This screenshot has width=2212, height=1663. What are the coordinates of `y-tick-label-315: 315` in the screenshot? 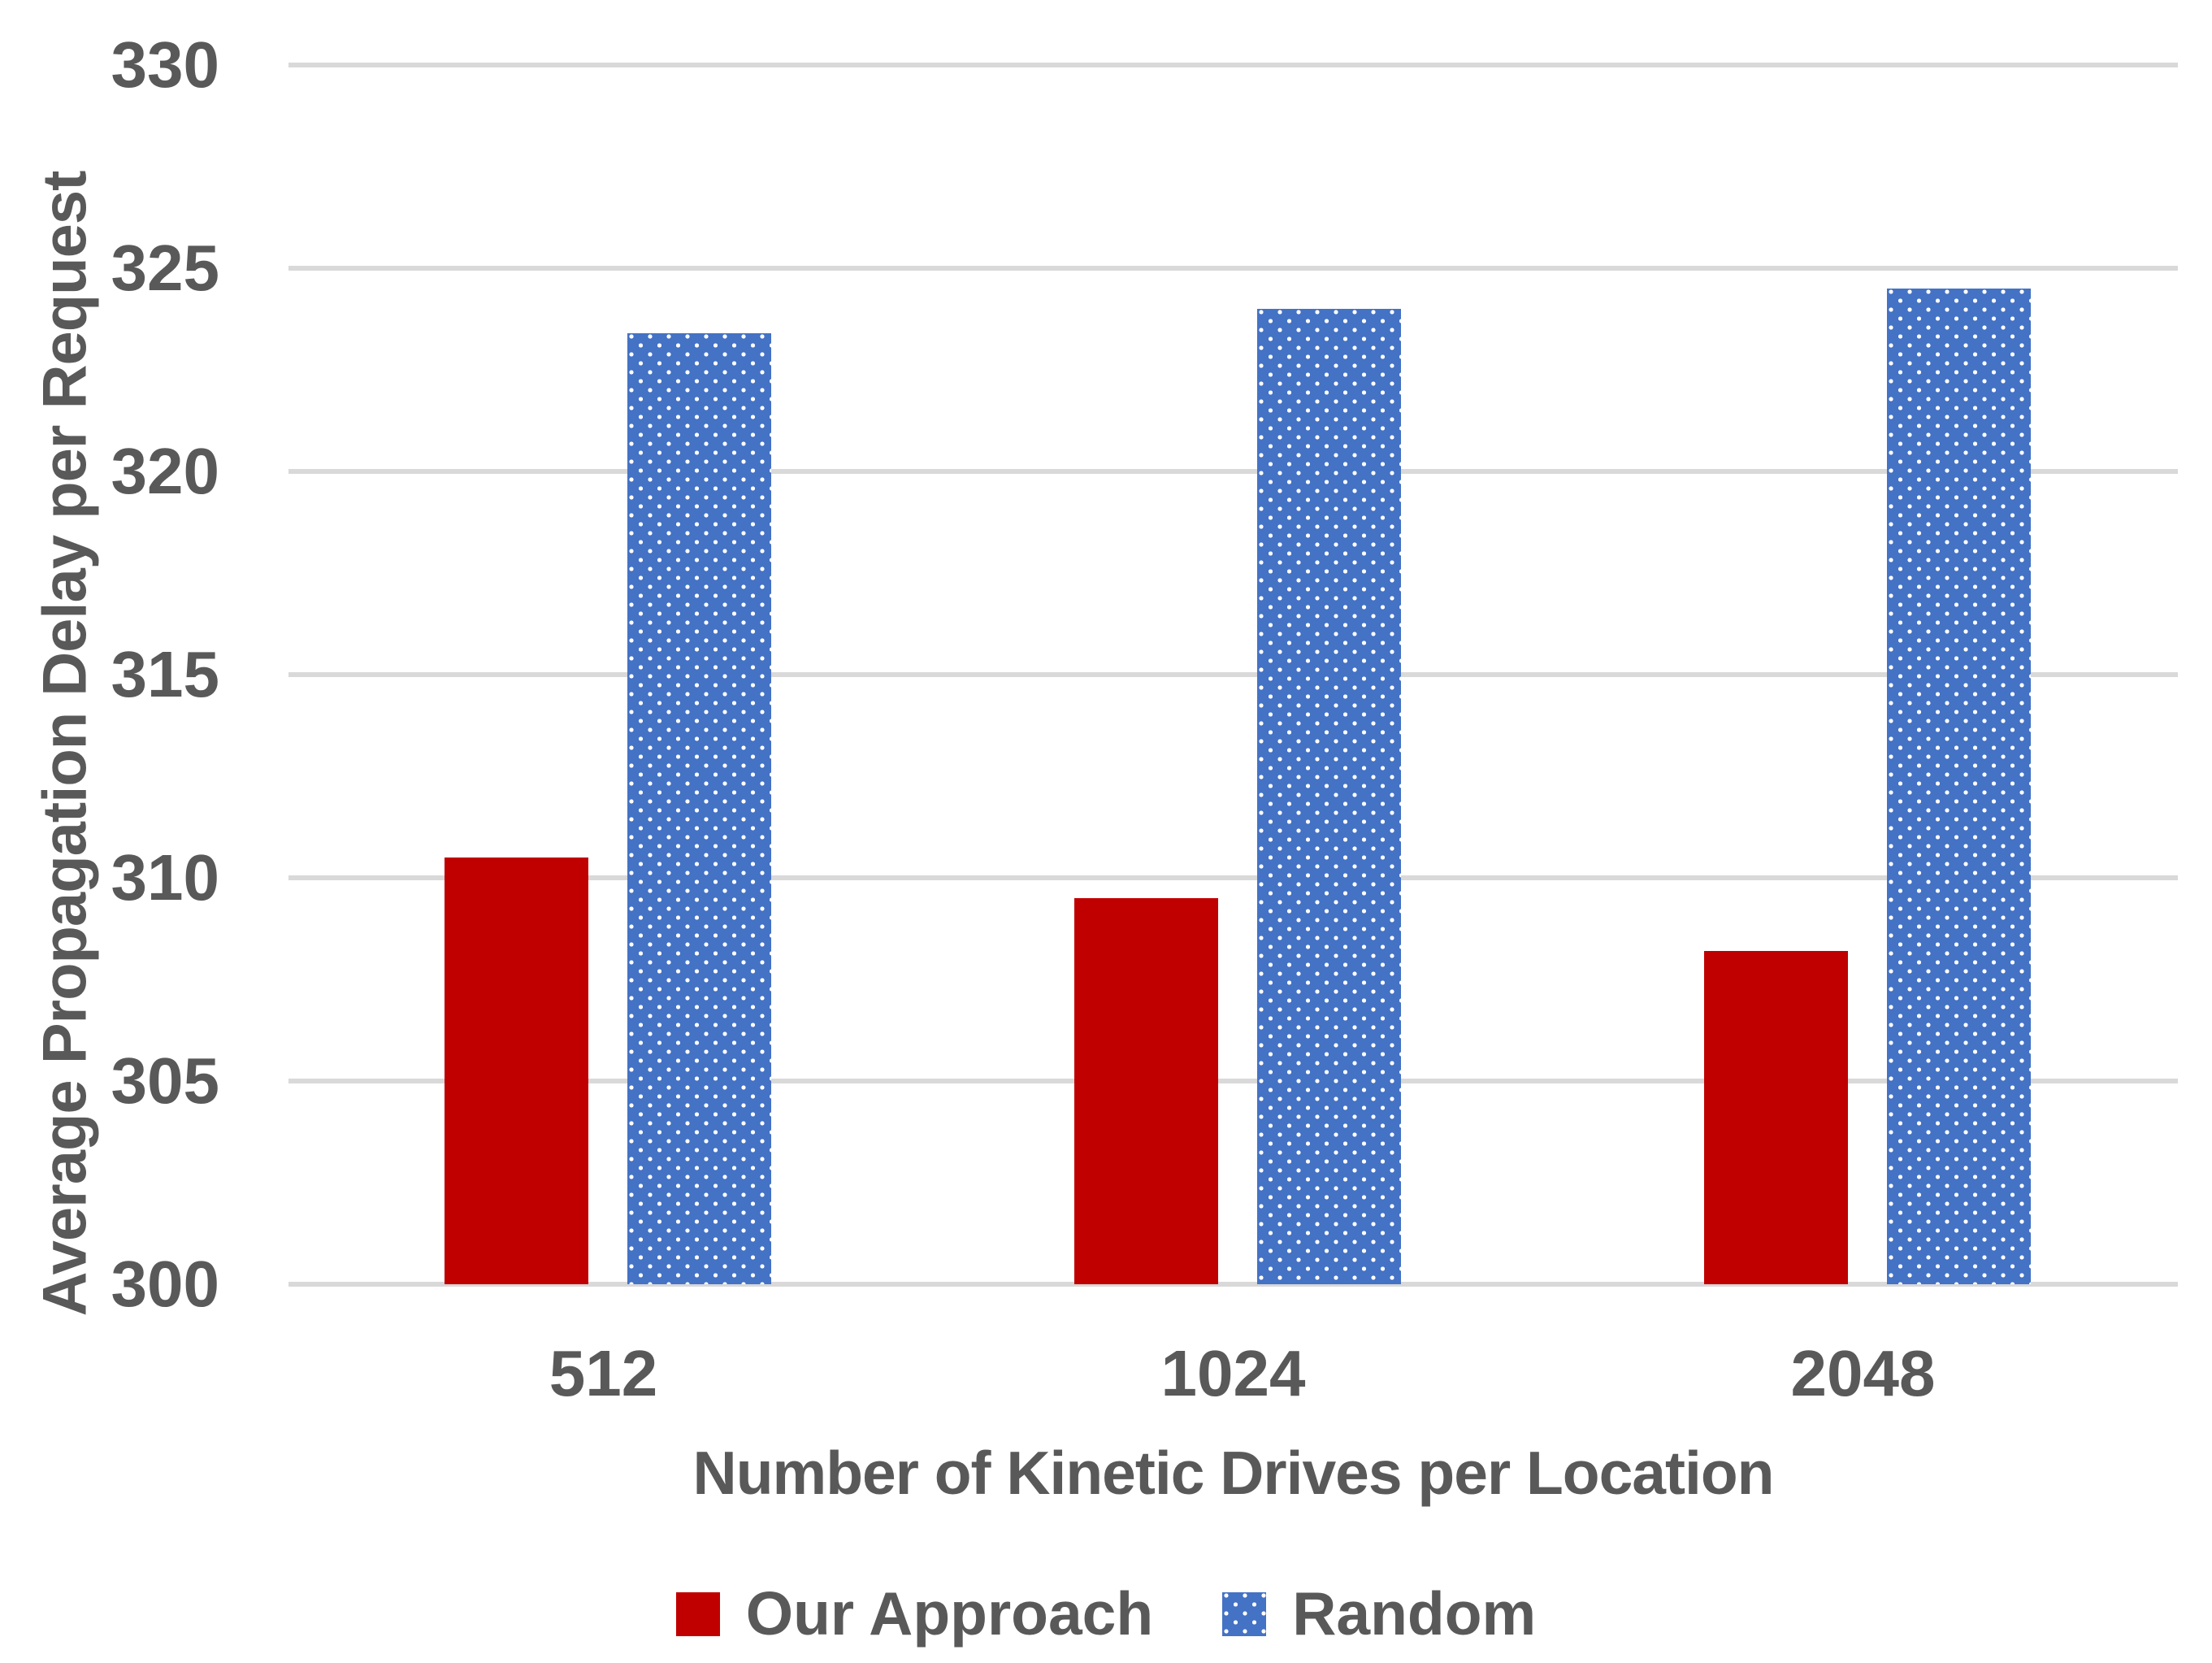 It's located at (165, 674).